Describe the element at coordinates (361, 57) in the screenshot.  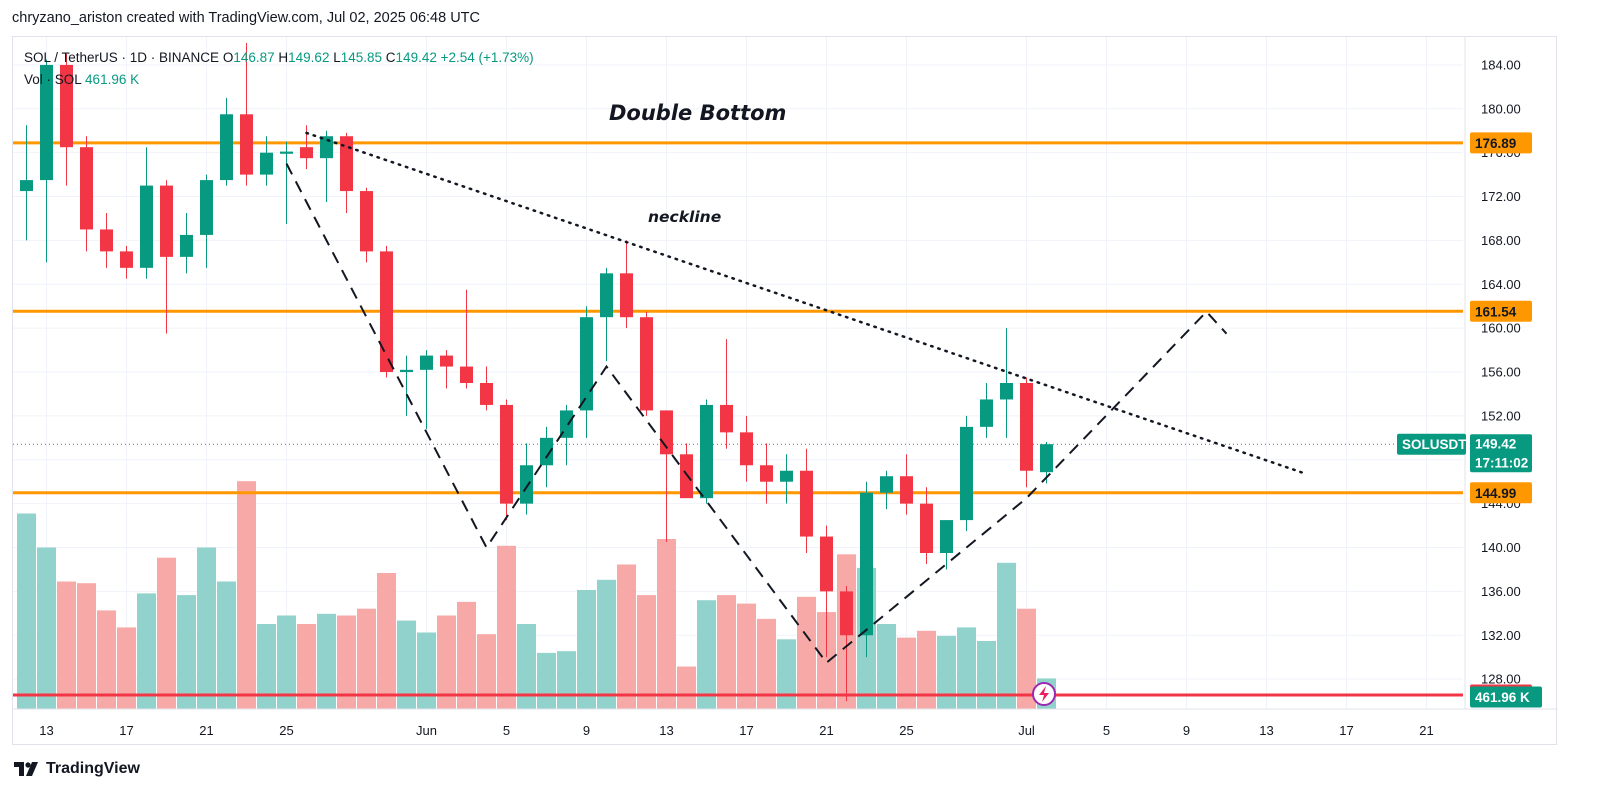
I see `low-value: 145.85` at that location.